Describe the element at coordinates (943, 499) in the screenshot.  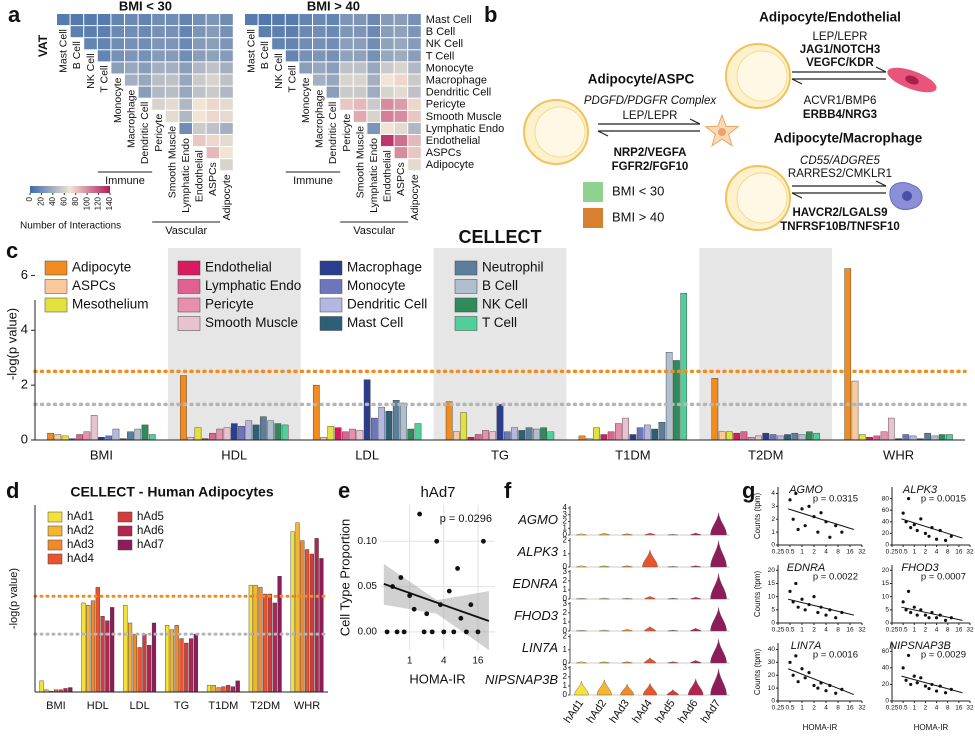
I see `p-value: p = 0.0015` at that location.